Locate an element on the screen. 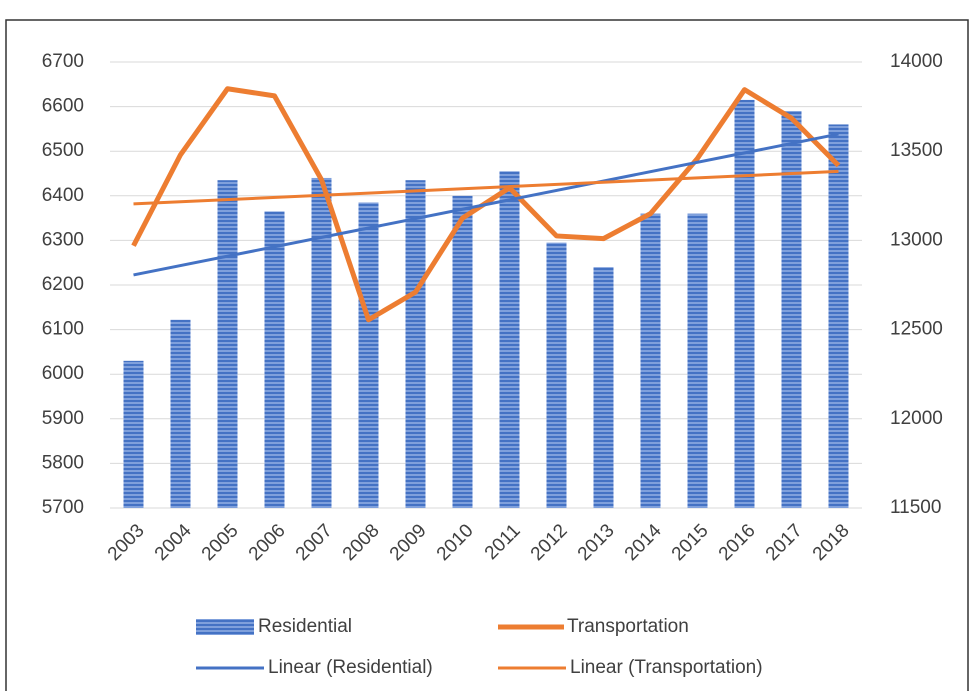 This screenshot has width=975, height=696. y-tick-label: 5900 is located at coordinates (63, 418).